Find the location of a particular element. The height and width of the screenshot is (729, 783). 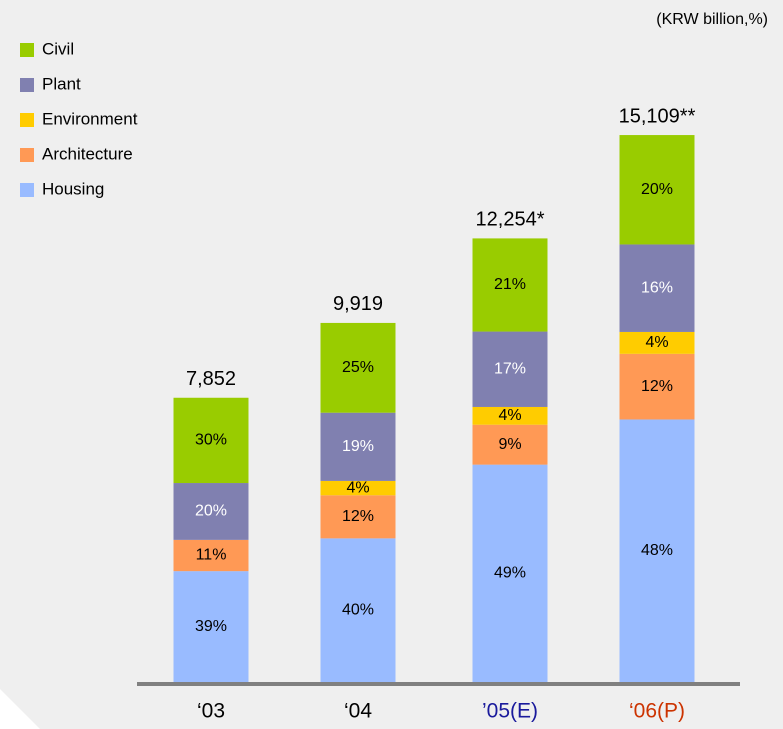

x-tick-label: ‘03 is located at coordinates (211, 711).